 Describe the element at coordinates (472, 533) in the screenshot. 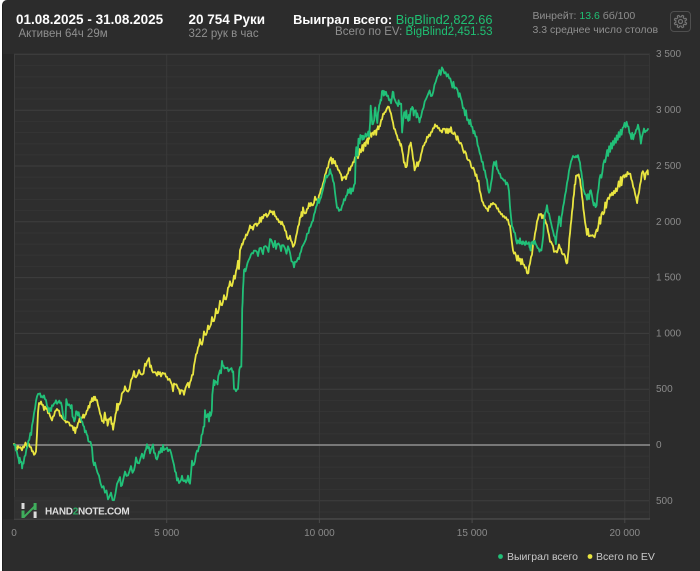

I see `svg-text: 15 000` at that location.